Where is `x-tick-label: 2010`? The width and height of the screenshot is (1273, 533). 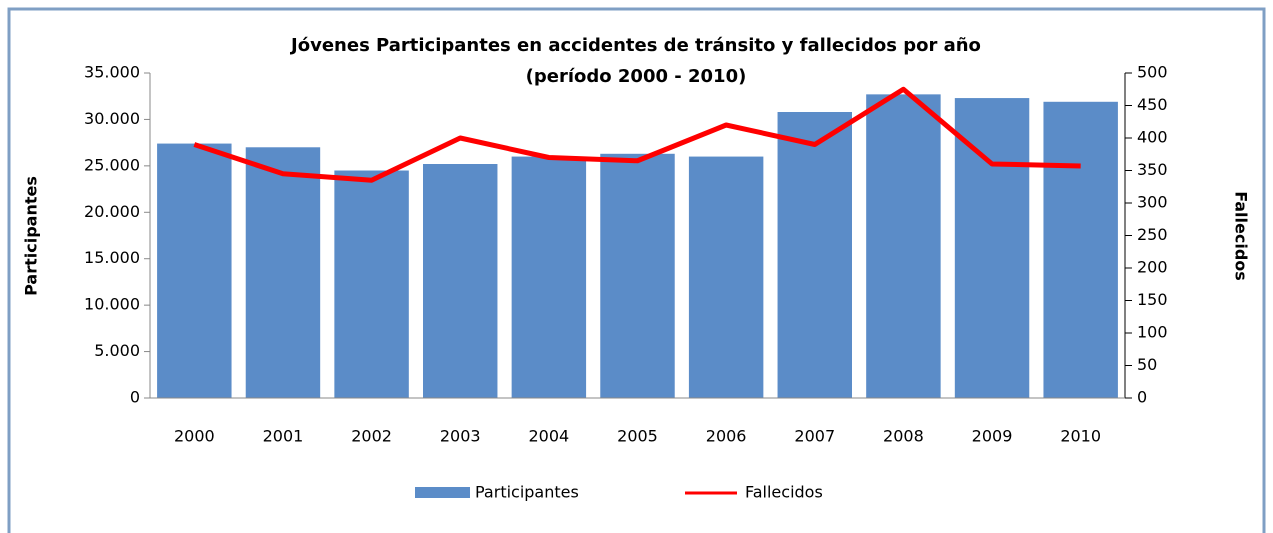 x-tick-label: 2010 is located at coordinates (1080, 436).